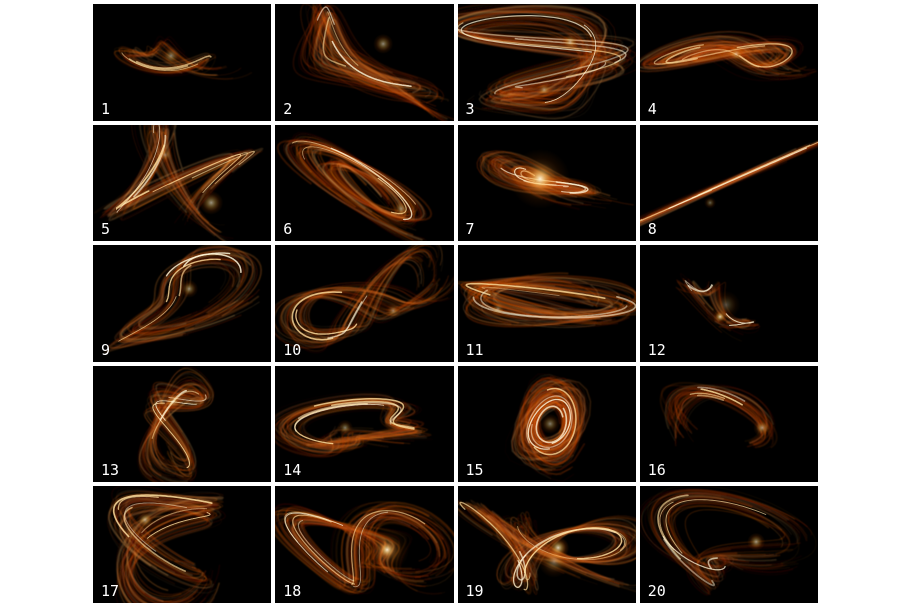 This screenshot has width=910, height=607. I want to click on tile-number: 3, so click(470, 108).